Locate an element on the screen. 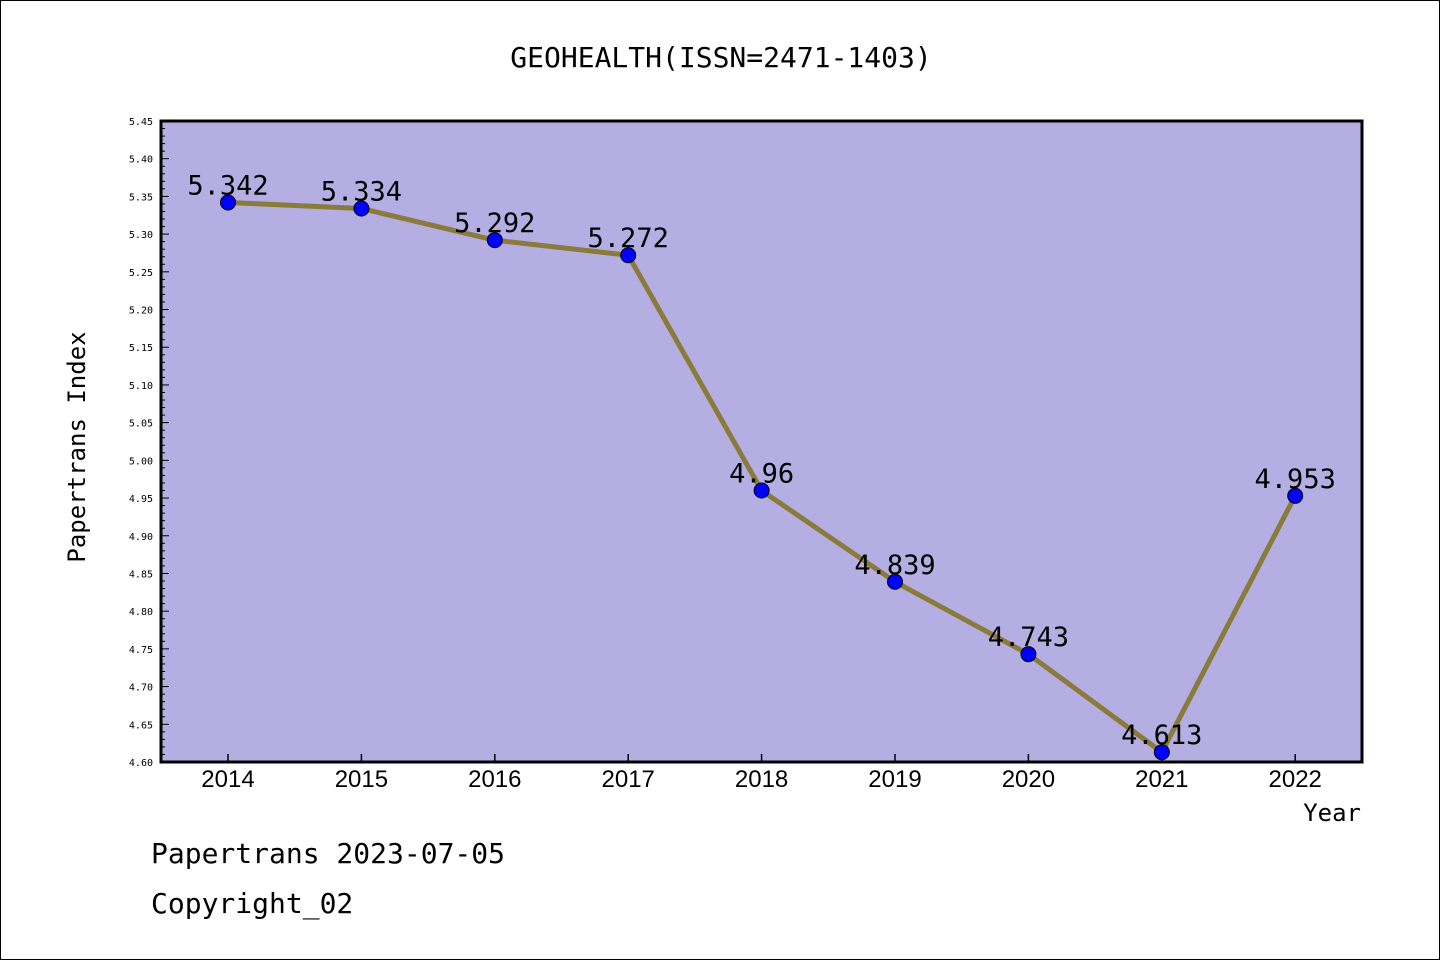 The image size is (1440, 961). y-tick-label: 4.90 is located at coordinates (141, 537).